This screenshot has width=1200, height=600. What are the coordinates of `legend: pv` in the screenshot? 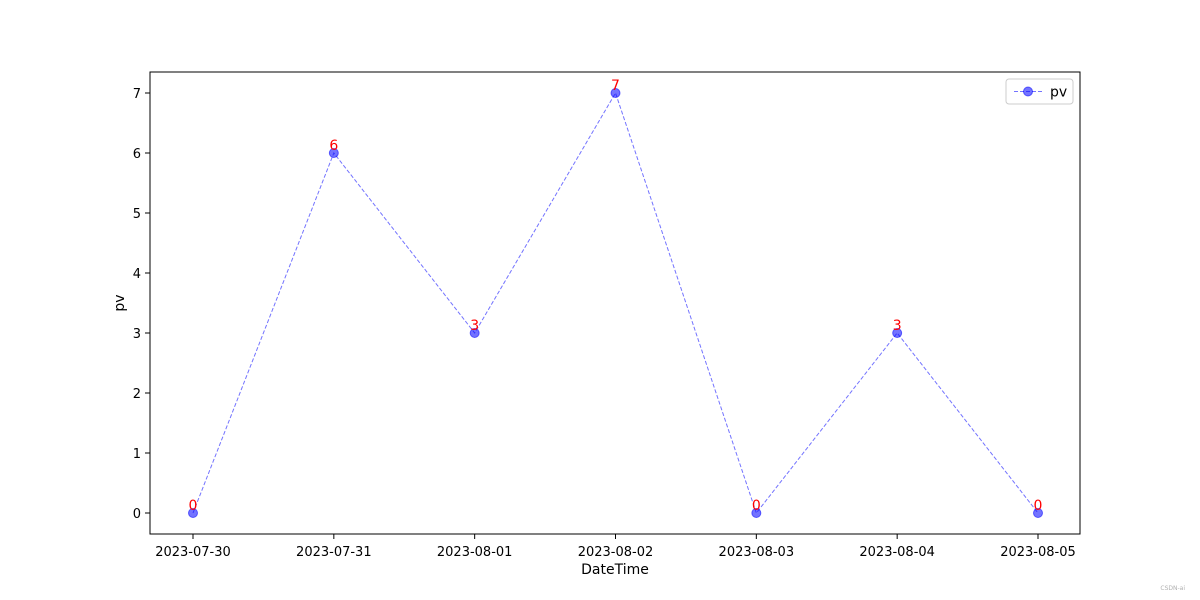 It's located at (1039, 91).